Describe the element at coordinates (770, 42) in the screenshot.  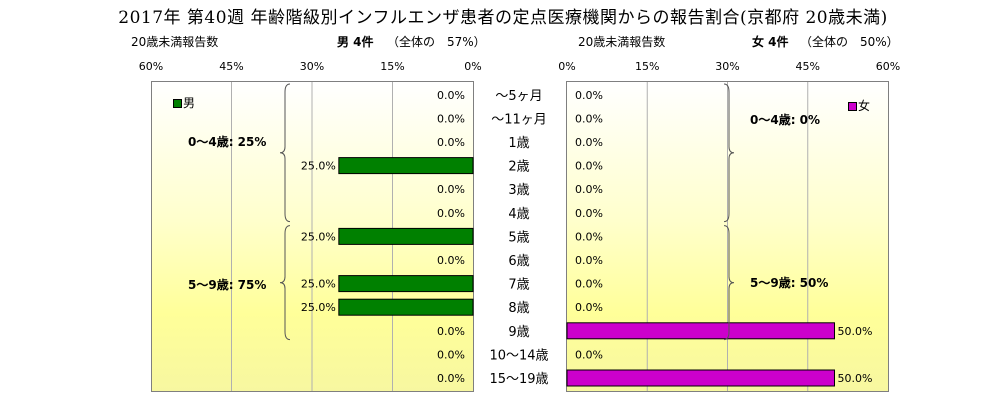
I see `female-sex-count: 女 4件` at that location.